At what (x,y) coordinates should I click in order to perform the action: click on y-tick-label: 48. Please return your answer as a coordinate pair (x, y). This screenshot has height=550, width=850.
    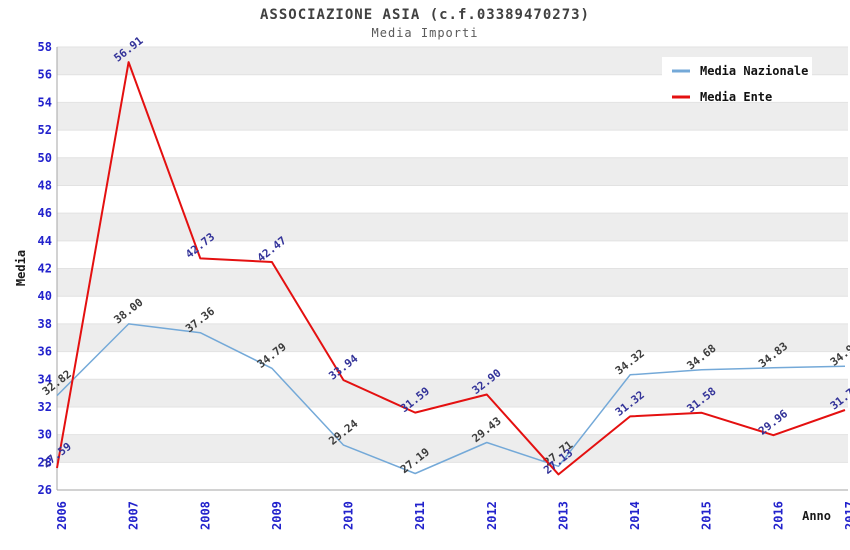
    Looking at the image, I should click on (45, 185).